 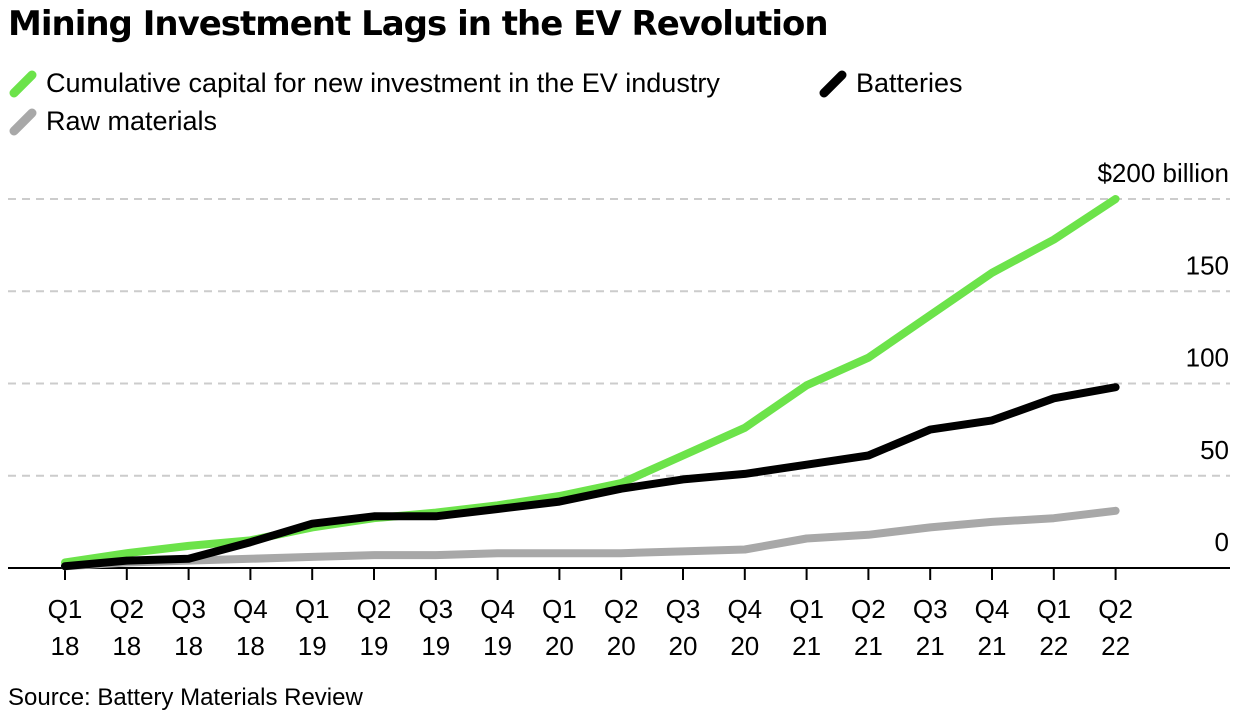 What do you see at coordinates (1207, 265) in the screenshot?
I see `y-tick-label: 150` at bounding box center [1207, 265].